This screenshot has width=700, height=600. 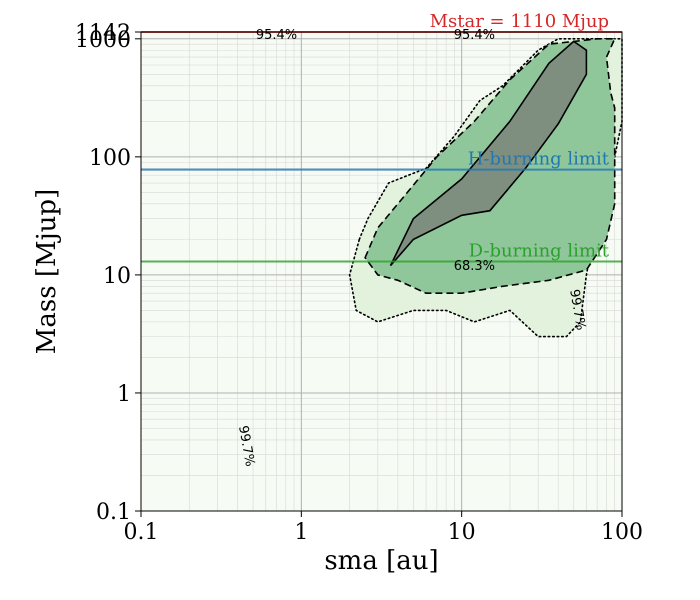 I want to click on x-tick-label: 0.1, so click(x=141, y=532).